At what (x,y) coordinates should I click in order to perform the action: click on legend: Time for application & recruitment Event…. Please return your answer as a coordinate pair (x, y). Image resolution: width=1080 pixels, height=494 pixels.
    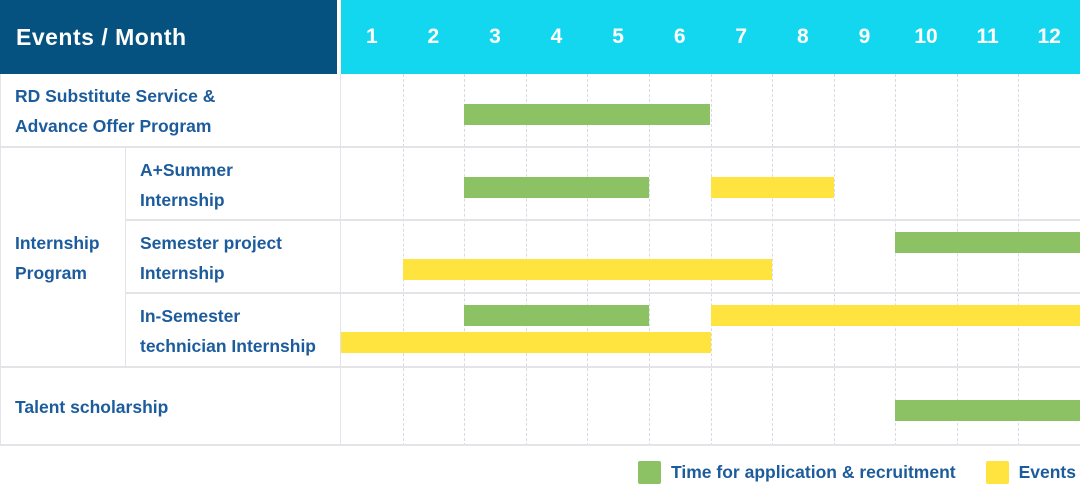
    Looking at the image, I should click on (538, 472).